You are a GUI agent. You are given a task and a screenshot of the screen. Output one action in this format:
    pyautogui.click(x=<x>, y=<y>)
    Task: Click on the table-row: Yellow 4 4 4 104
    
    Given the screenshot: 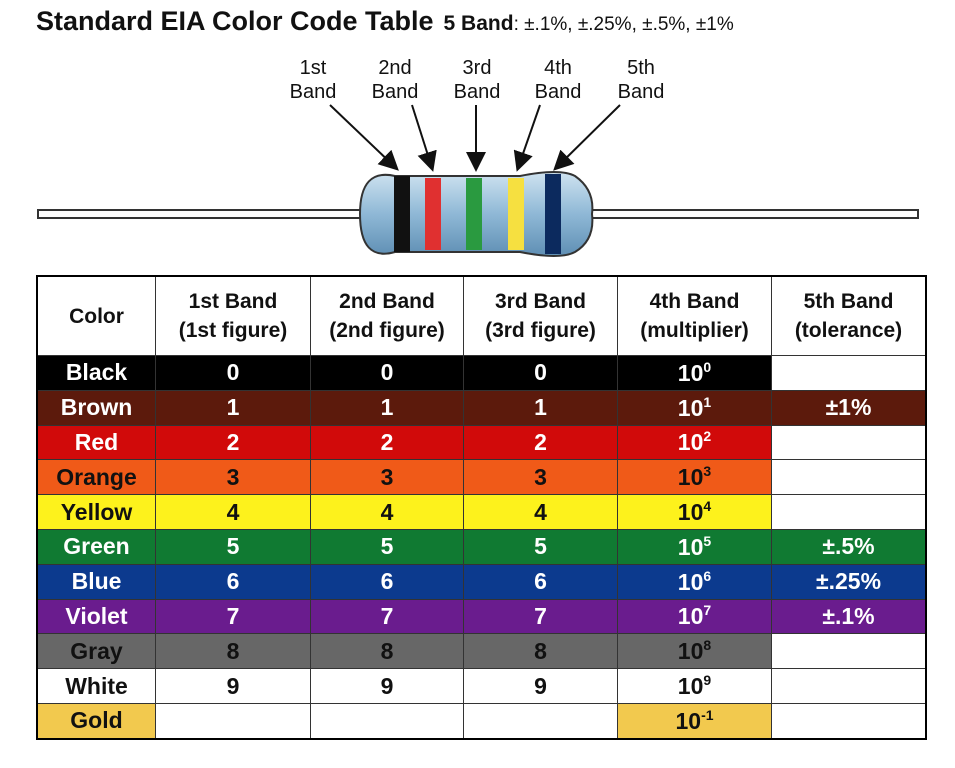 What is the action you would take?
    pyautogui.click(x=481, y=512)
    